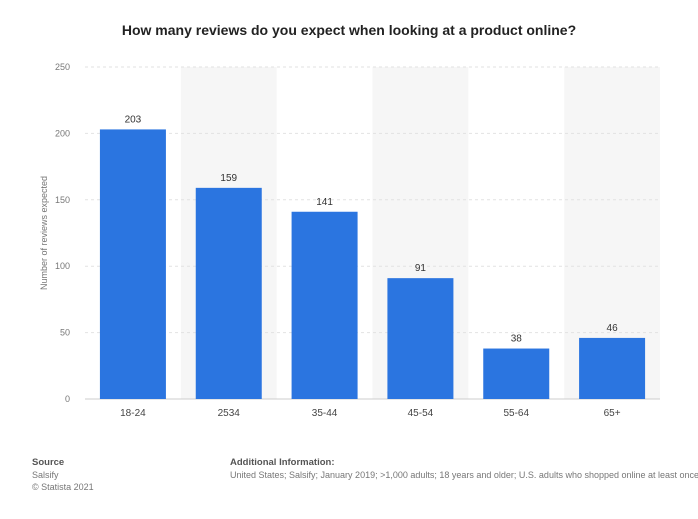  What do you see at coordinates (324, 202) in the screenshot?
I see `data-label: 141` at bounding box center [324, 202].